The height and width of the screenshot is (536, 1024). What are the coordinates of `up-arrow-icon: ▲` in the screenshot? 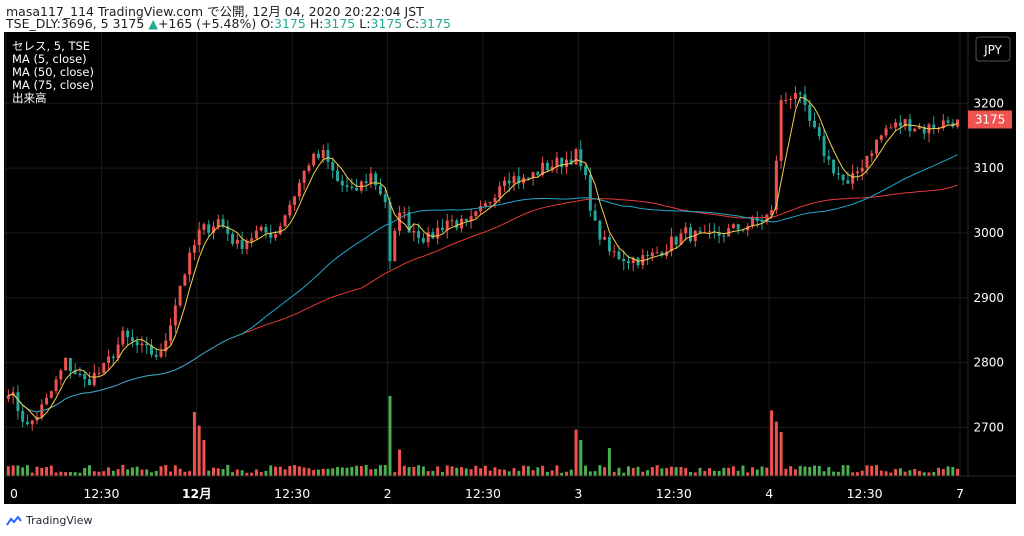 It's located at (153, 23).